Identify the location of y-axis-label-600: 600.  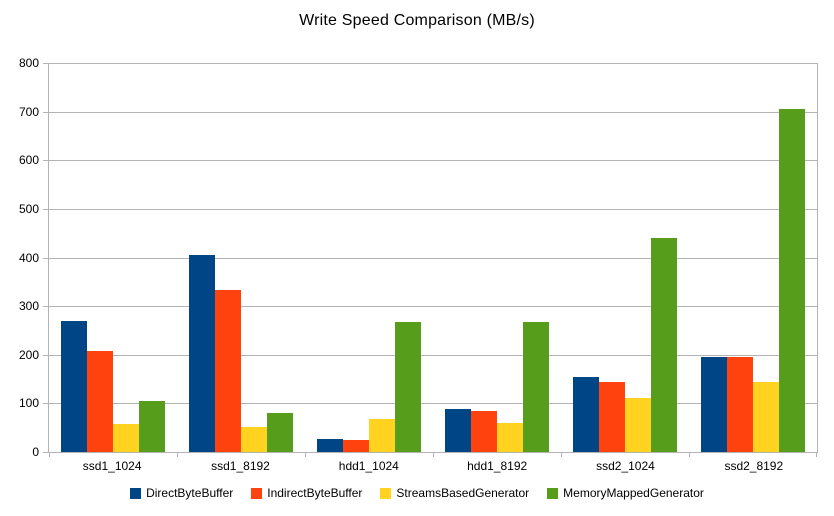
(28, 160).